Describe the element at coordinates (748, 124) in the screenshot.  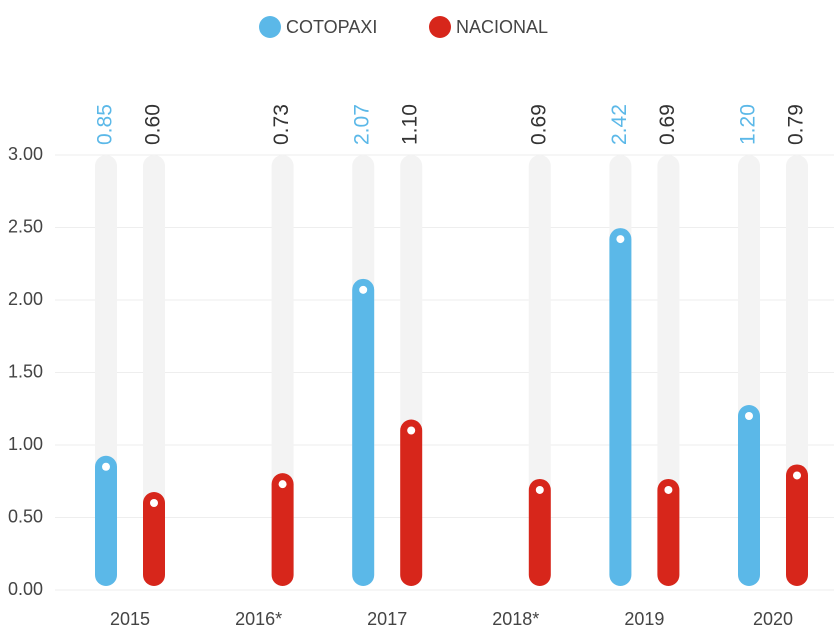
I see `value-label: 1.20` at that location.